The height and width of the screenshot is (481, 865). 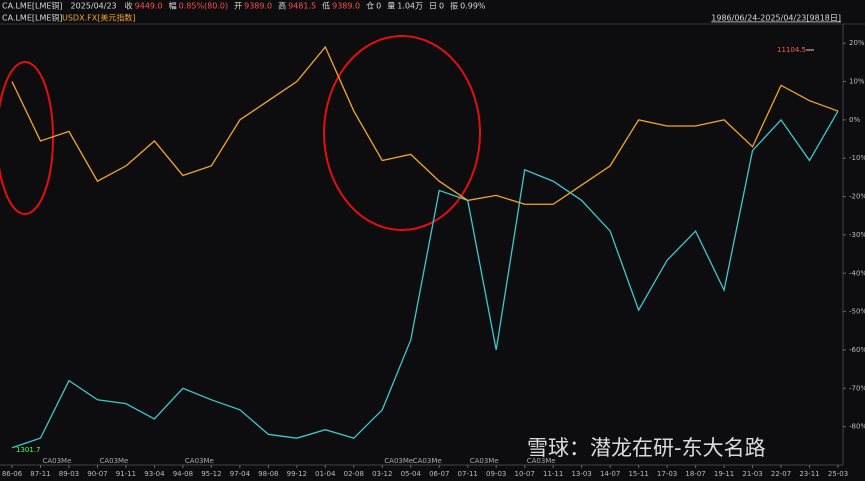 What do you see at coordinates (97, 474) in the screenshot?
I see `x-tick-label: 90-07` at bounding box center [97, 474].